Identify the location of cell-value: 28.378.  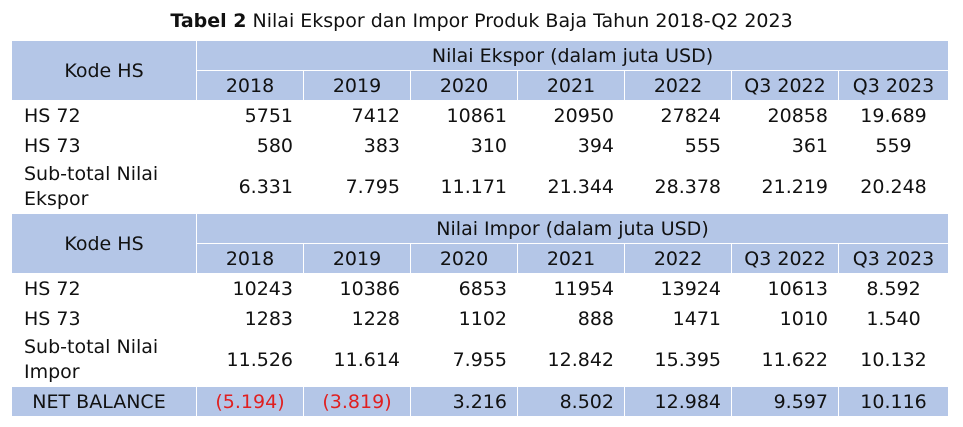
(678, 187).